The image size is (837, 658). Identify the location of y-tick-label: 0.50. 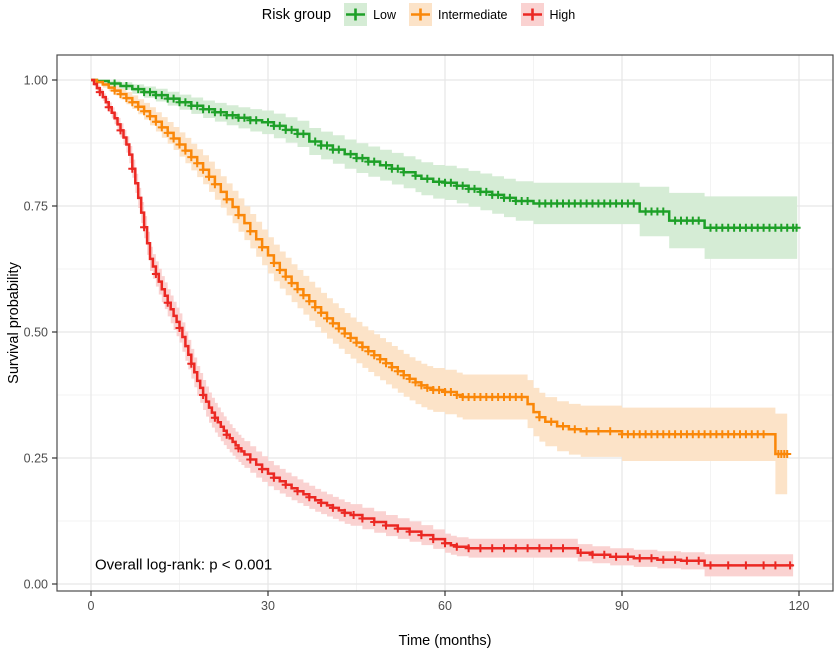
(36, 333).